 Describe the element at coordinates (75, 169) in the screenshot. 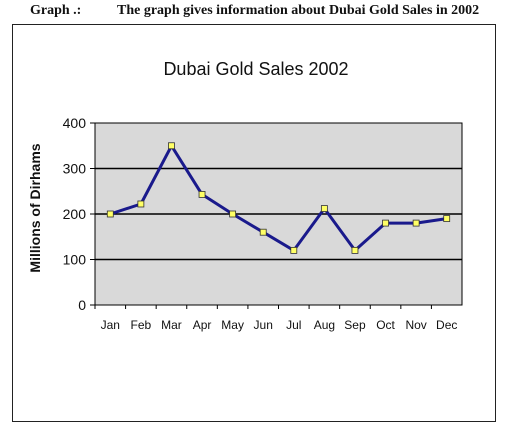

I see `y-tick-label: 300` at that location.